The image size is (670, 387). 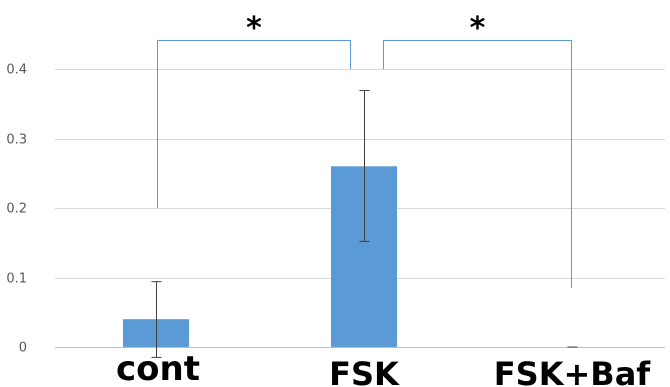 I want to click on category-label: FSK+Baf, so click(x=573, y=371).